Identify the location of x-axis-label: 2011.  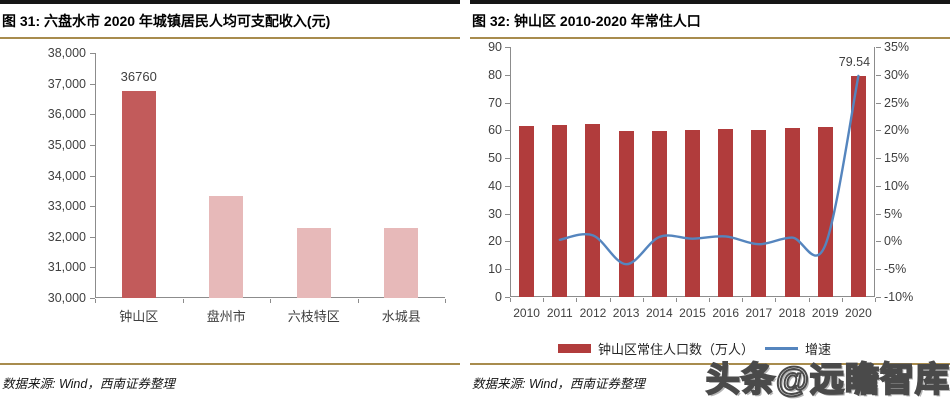
(559, 313).